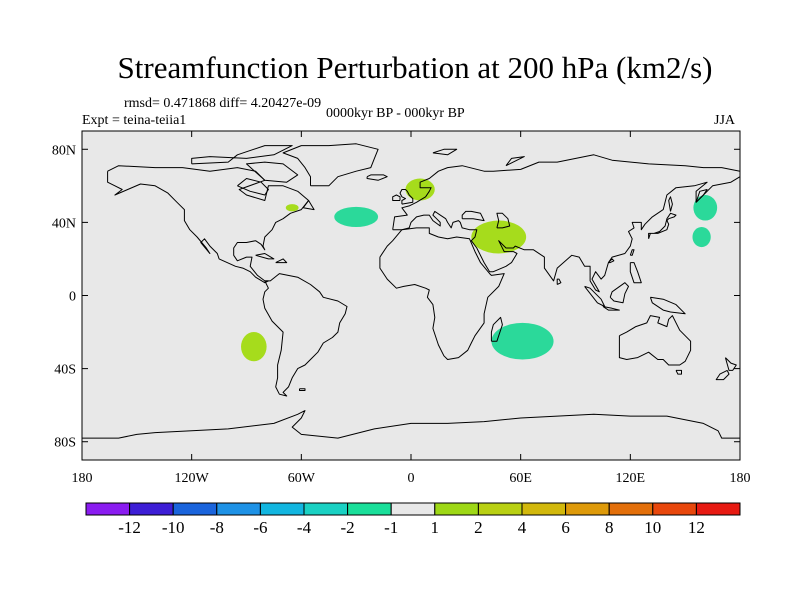  What do you see at coordinates (670, 204) in the screenshot?
I see `coastline-sakhalin` at bounding box center [670, 204].